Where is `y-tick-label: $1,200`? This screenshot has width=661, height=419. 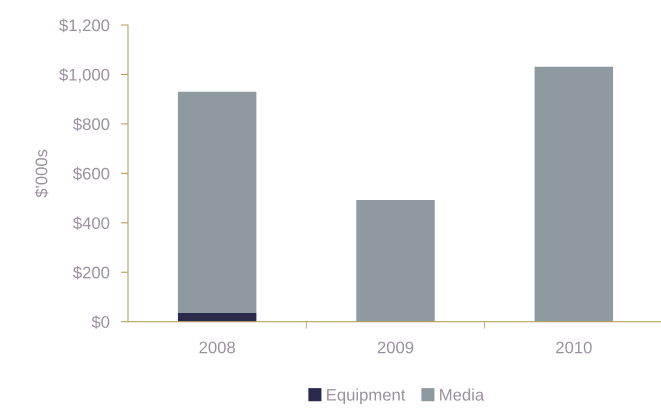
y-tick-label: $1,200 is located at coordinates (84, 26).